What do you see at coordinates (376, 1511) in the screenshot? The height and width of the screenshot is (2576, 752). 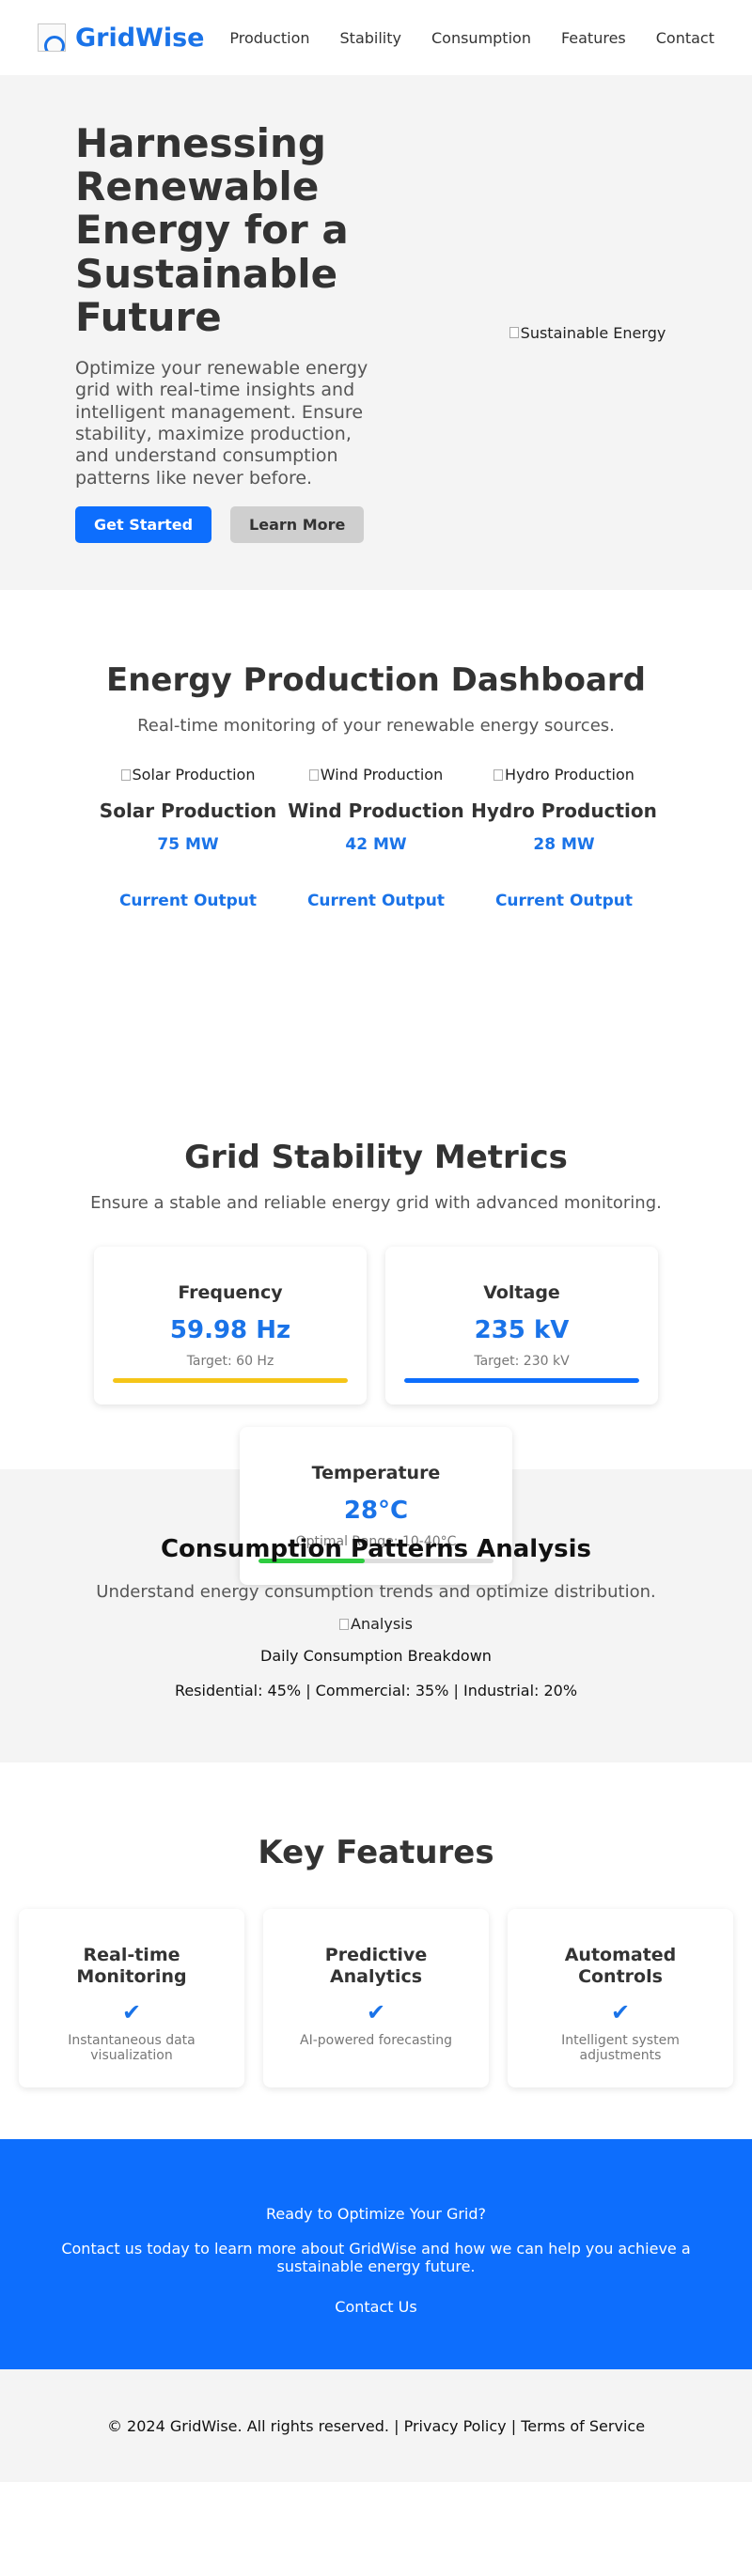 I see `metric-value: 28°C` at bounding box center [376, 1511].